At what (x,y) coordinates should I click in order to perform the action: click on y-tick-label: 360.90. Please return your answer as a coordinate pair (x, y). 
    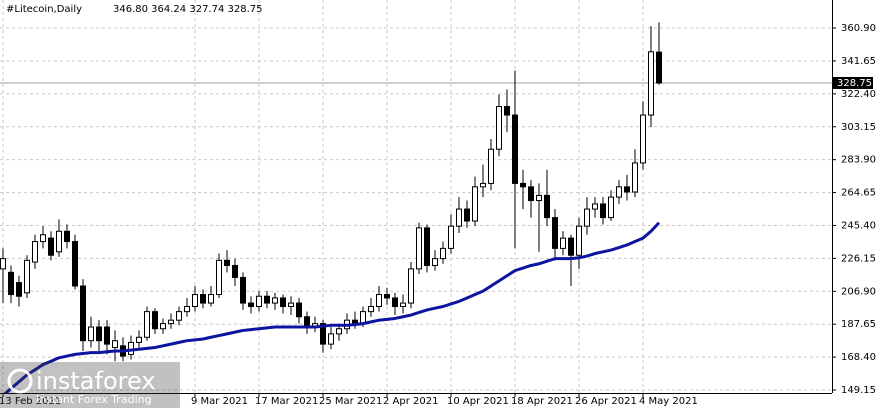
    Looking at the image, I should click on (858, 28).